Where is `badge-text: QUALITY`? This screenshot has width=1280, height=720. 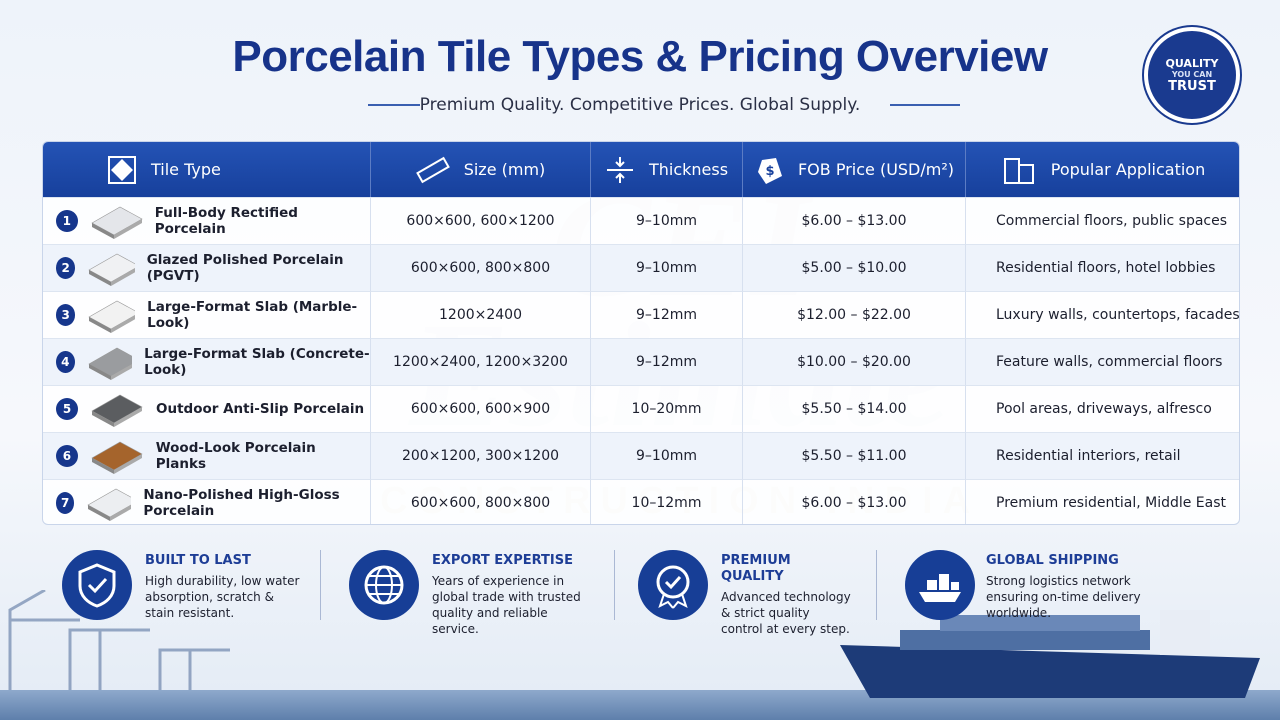 badge-text: QUALITY is located at coordinates (1192, 63).